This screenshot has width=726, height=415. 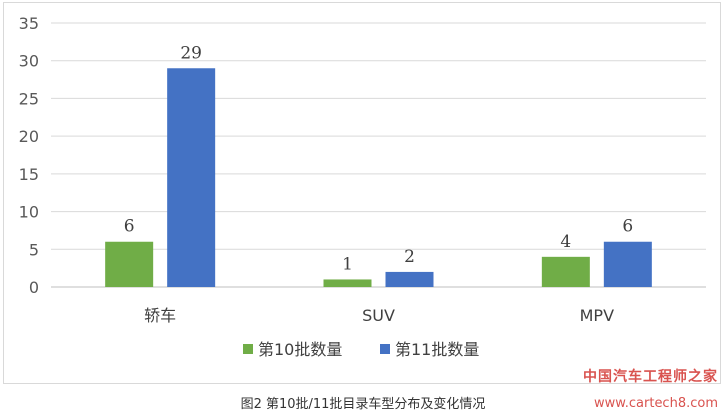 I want to click on x-tick-label: SUV, so click(x=378, y=315).